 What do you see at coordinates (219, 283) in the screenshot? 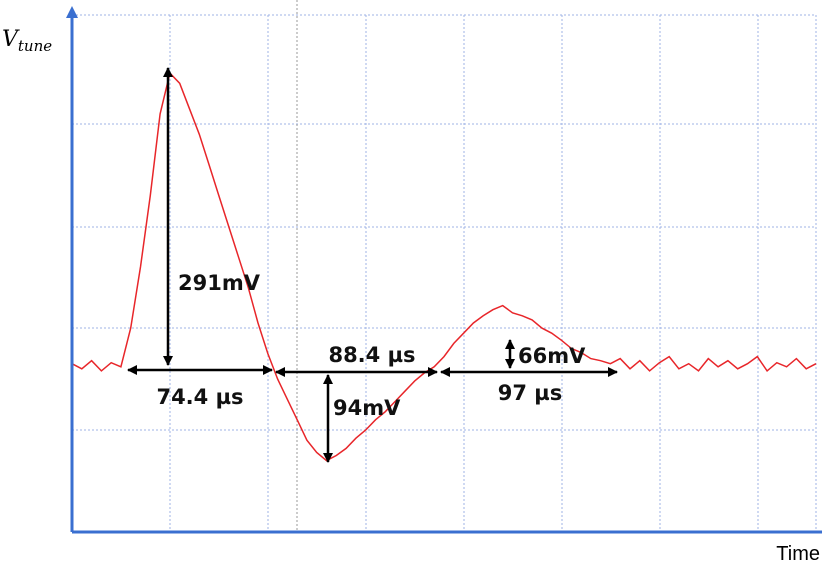
I see `annotation: 291mV` at bounding box center [219, 283].